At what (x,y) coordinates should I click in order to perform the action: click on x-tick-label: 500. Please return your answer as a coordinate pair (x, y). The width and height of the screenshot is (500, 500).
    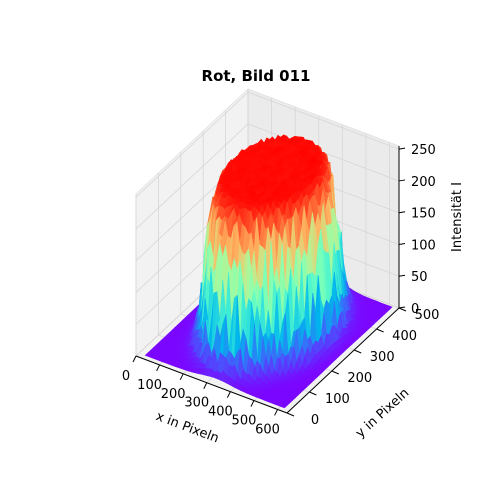
    Looking at the image, I should click on (244, 421).